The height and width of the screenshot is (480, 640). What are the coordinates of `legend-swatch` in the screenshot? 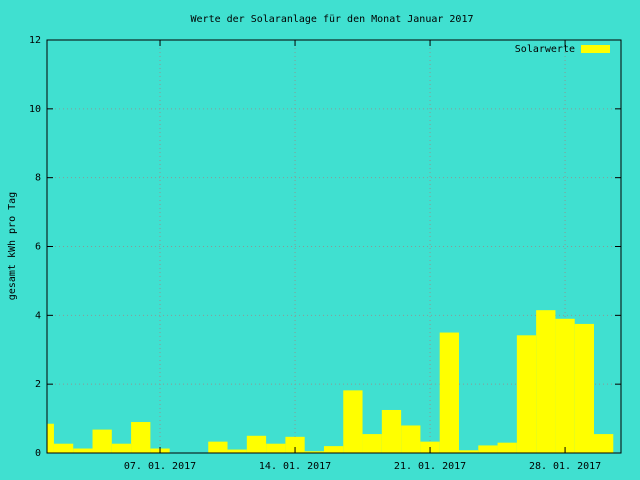 It's located at (595, 49).